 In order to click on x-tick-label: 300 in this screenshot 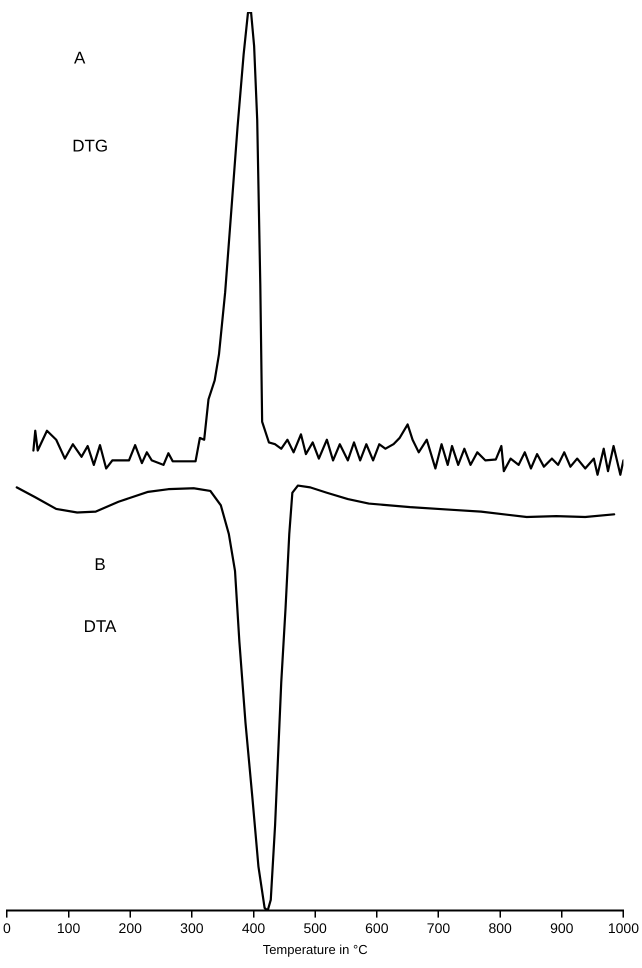, I will do `click(192, 928)`.